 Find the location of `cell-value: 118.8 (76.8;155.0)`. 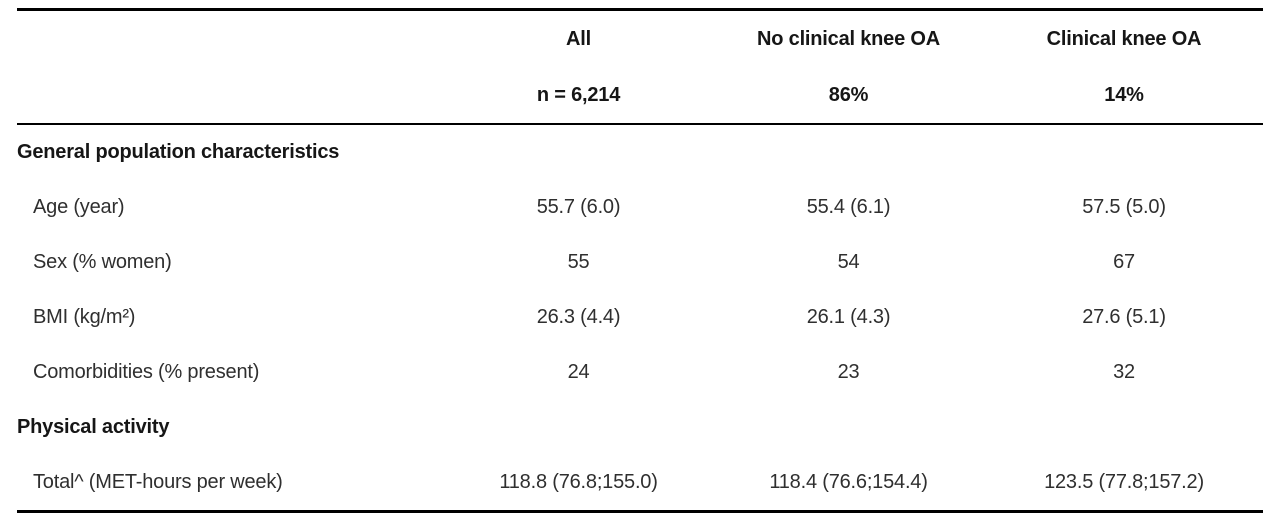

cell-value: 118.8 (76.8;155.0) is located at coordinates (578, 482).